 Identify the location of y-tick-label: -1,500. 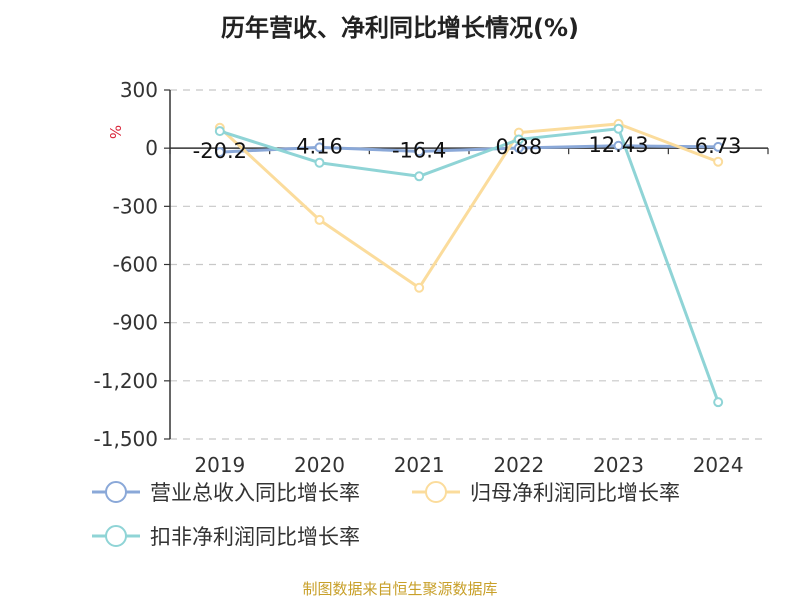
(126, 439).